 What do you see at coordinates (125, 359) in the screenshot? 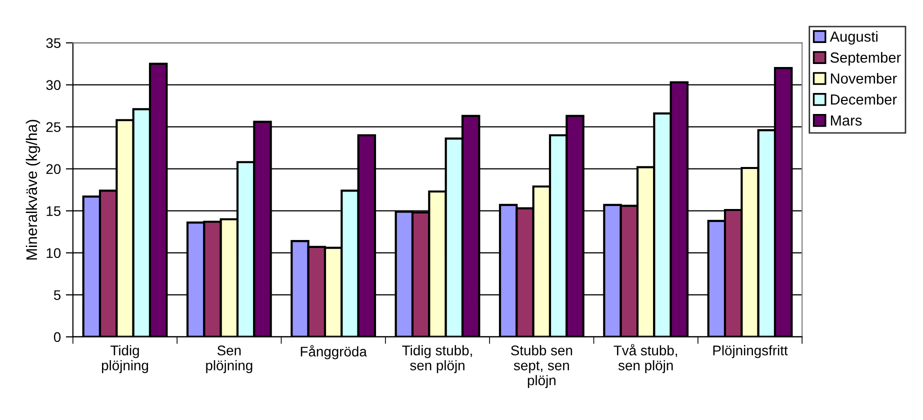
I see `x-tick-label: Tidig plöjning` at bounding box center [125, 359].